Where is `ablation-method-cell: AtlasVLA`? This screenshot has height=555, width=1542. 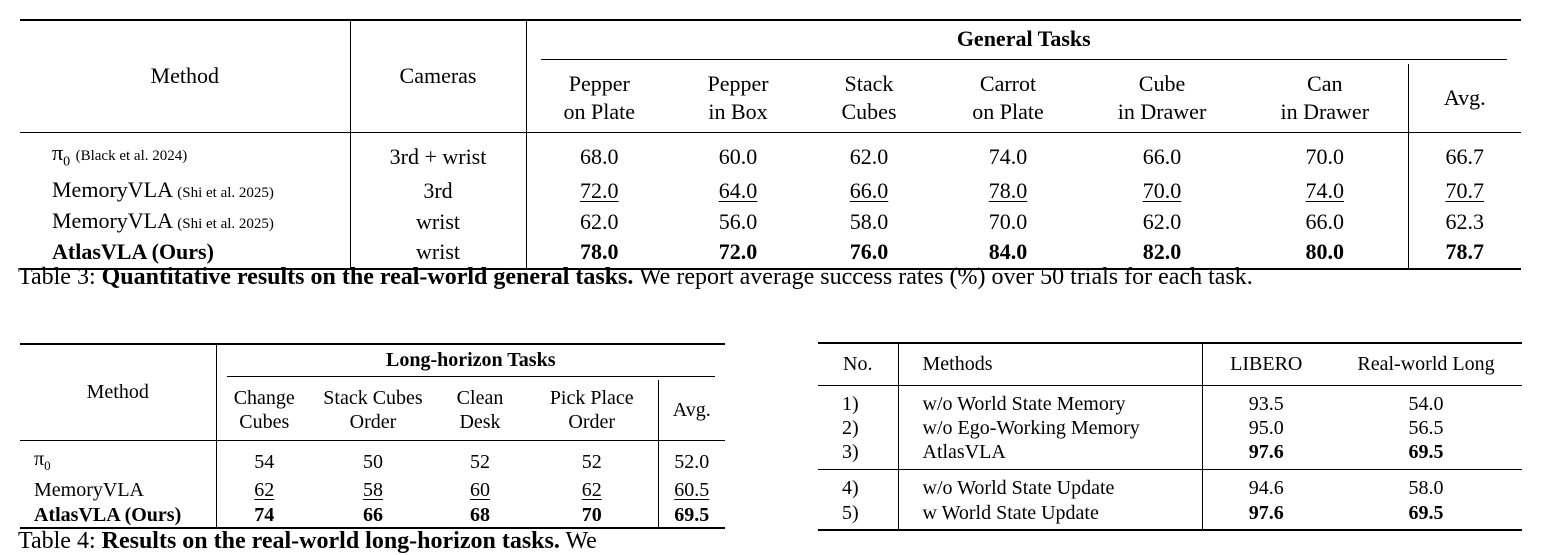
ablation-method-cell: AtlasVLA is located at coordinates (1049, 454).